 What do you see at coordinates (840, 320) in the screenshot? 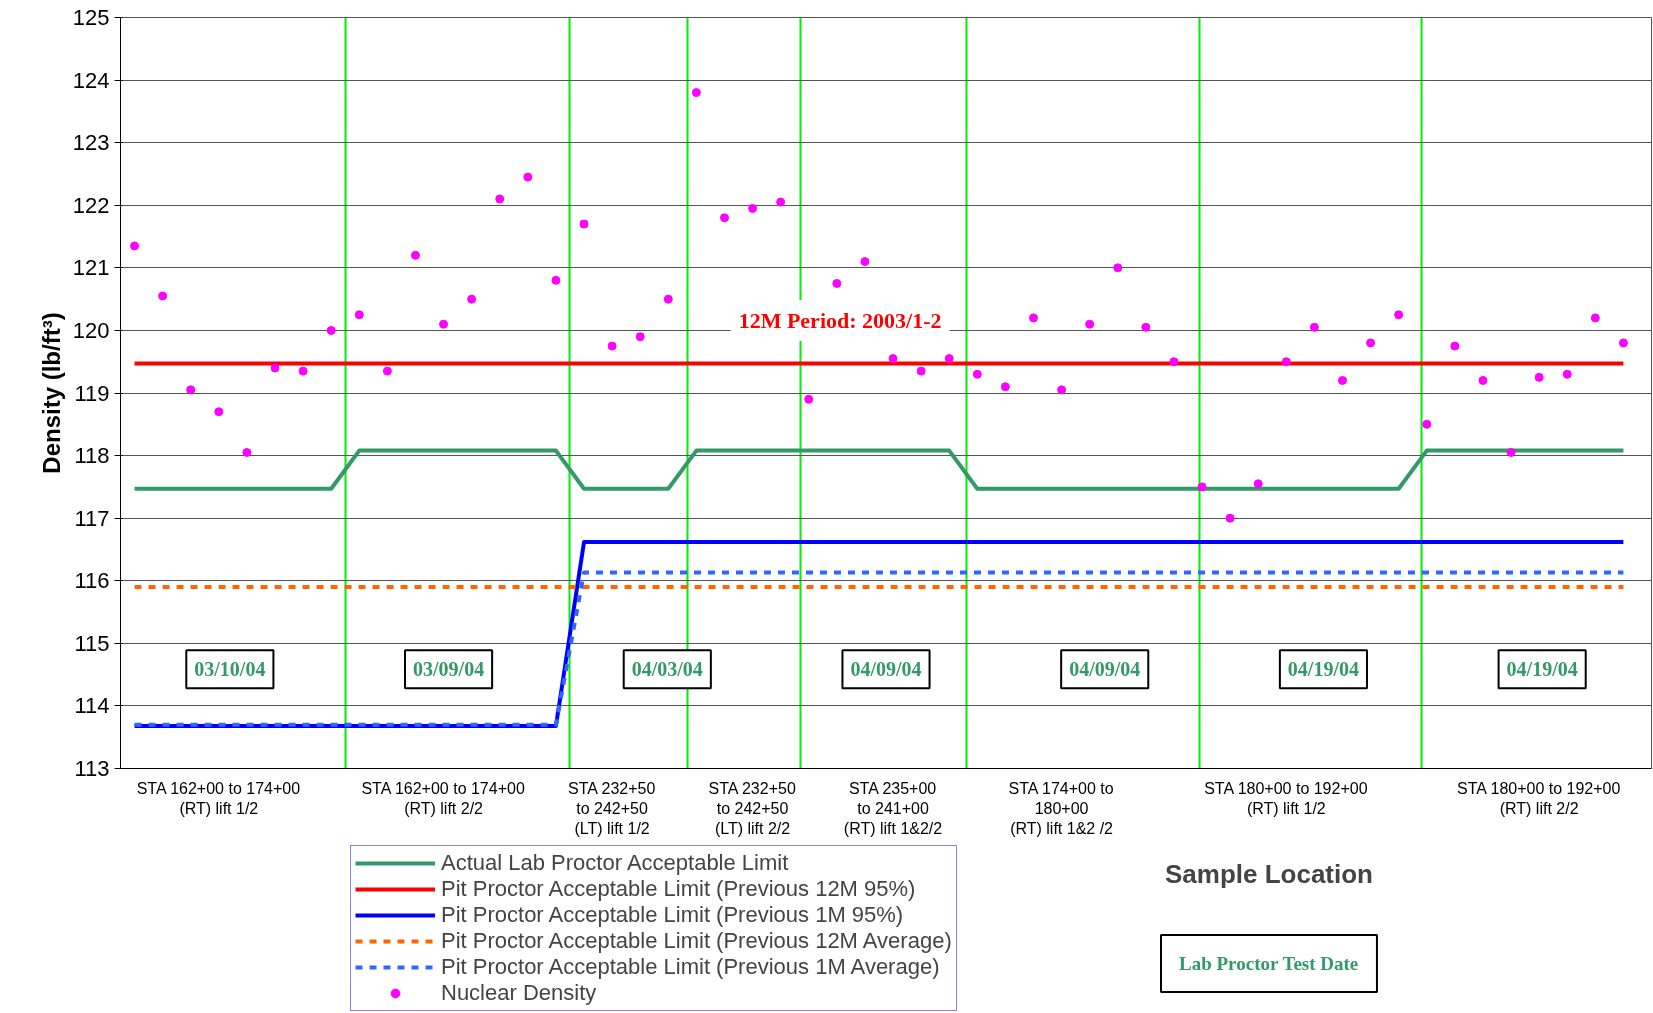
I see `annotation: 12M Period: 2003/1-2` at bounding box center [840, 320].